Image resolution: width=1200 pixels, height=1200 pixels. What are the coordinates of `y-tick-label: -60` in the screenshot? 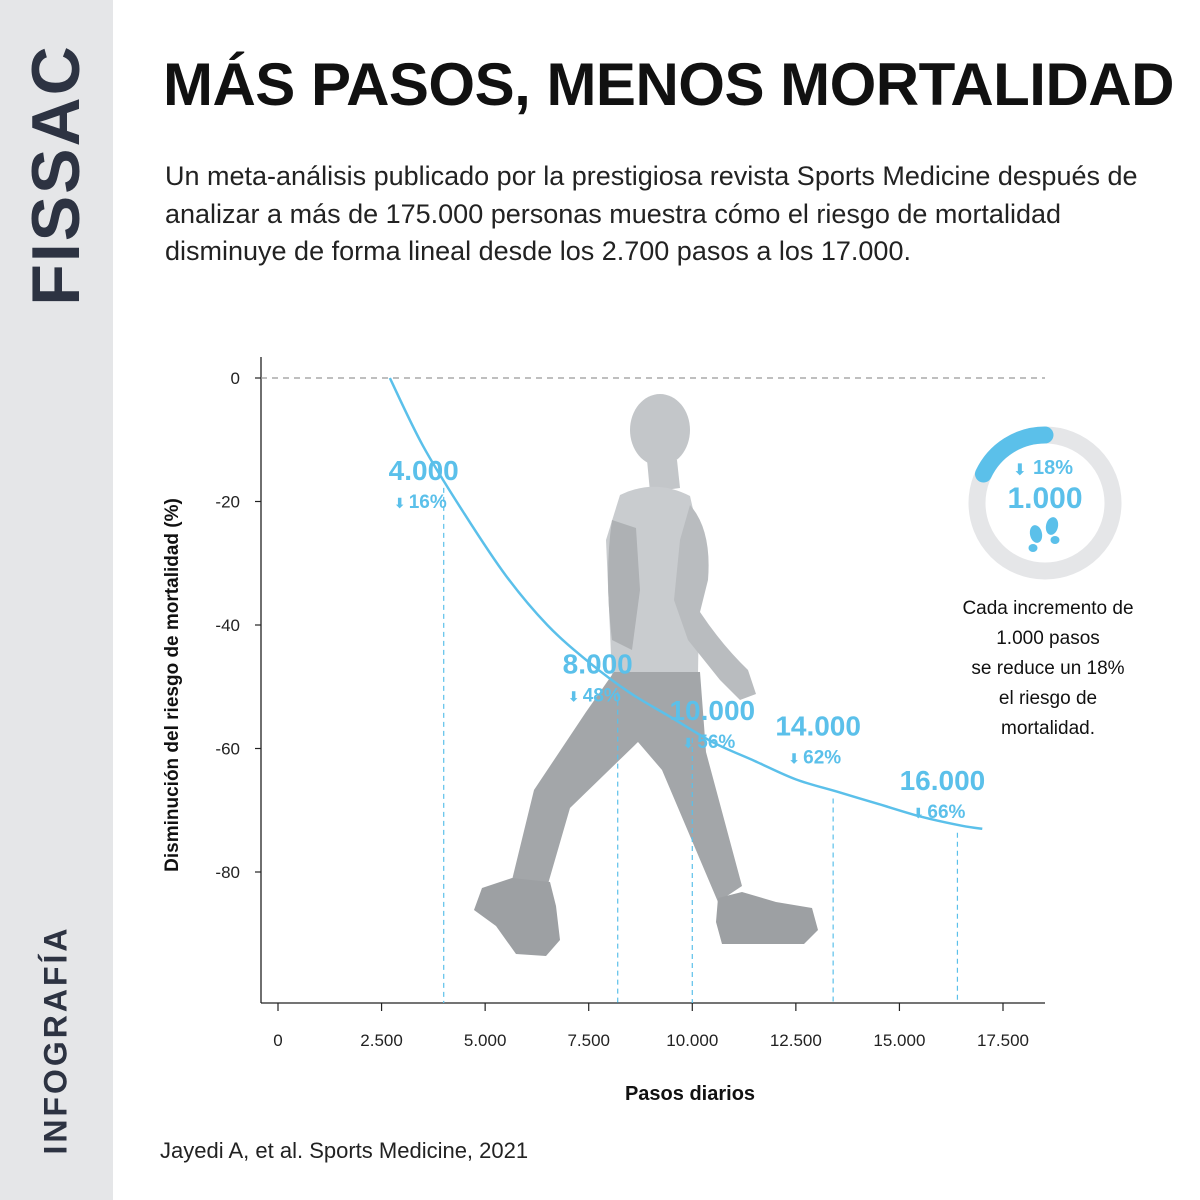 It's located at (227, 749).